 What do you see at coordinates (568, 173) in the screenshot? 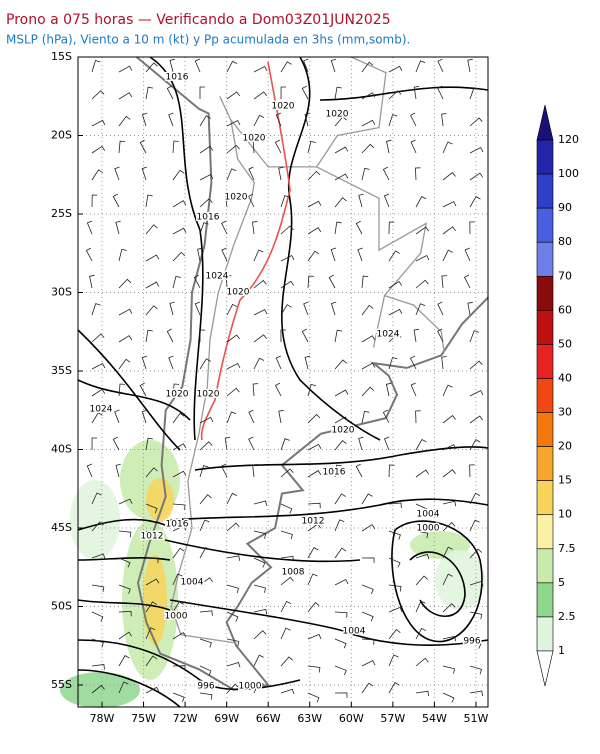
I see `colorbar-label: 100` at bounding box center [568, 173].